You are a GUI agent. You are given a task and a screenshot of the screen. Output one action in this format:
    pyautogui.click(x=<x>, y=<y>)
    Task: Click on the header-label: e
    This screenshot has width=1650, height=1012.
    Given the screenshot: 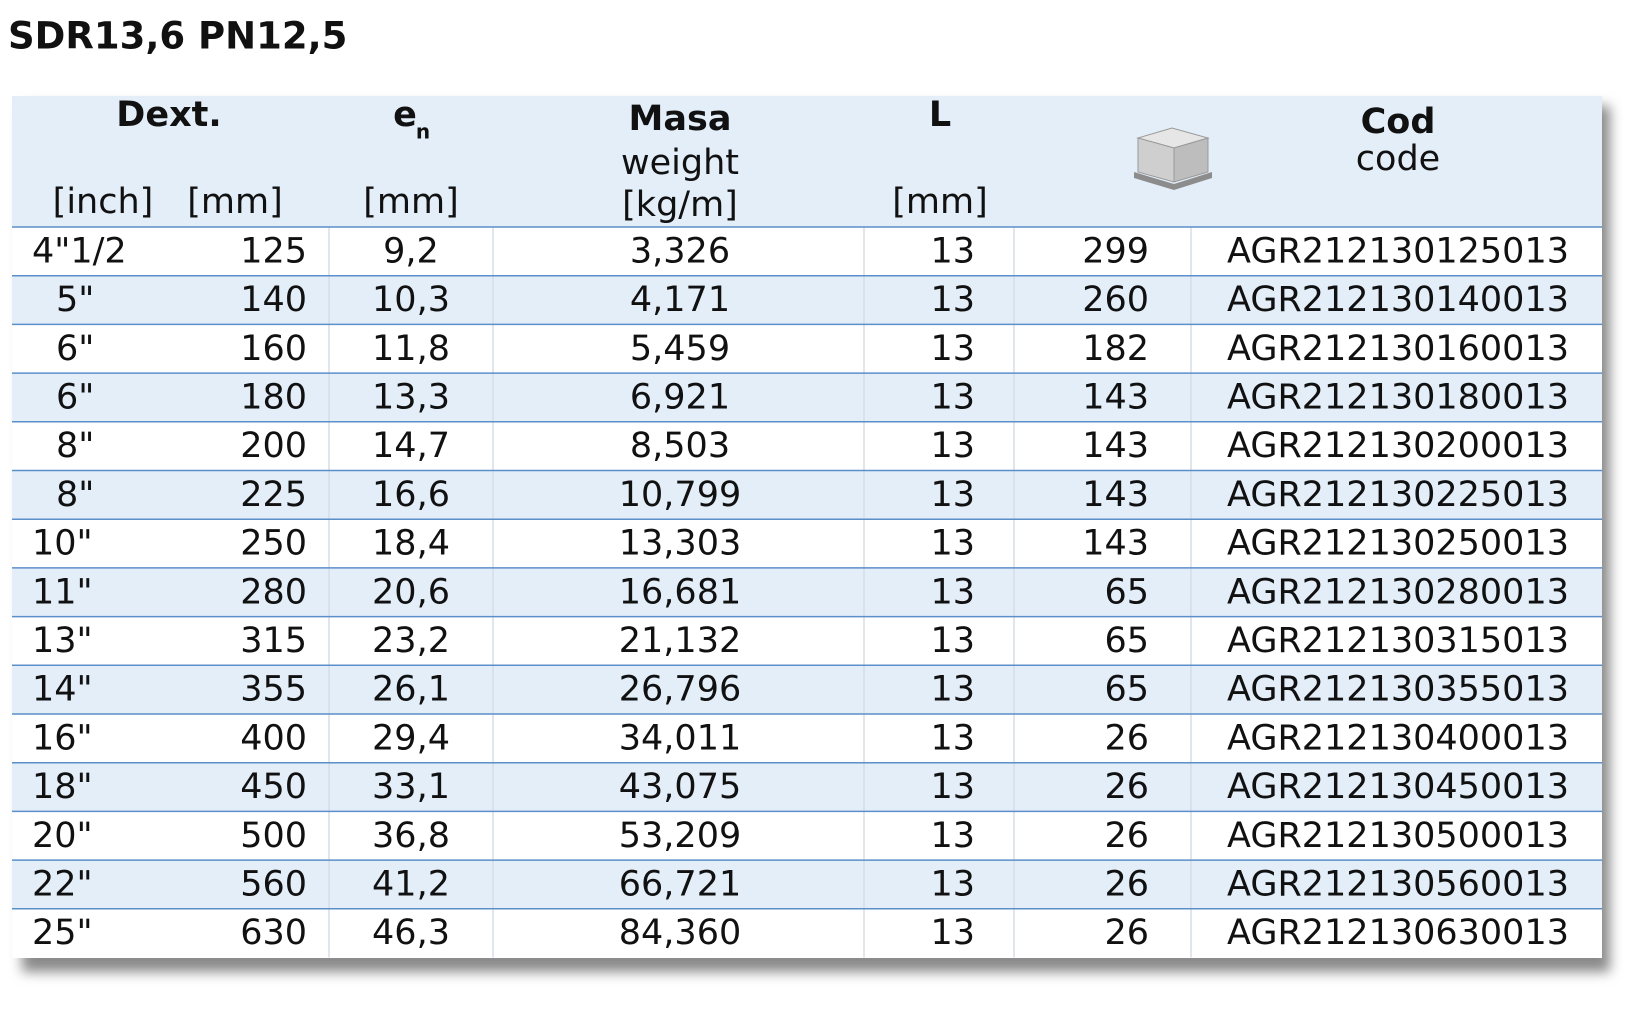 What is the action you would take?
    pyautogui.click(x=405, y=115)
    